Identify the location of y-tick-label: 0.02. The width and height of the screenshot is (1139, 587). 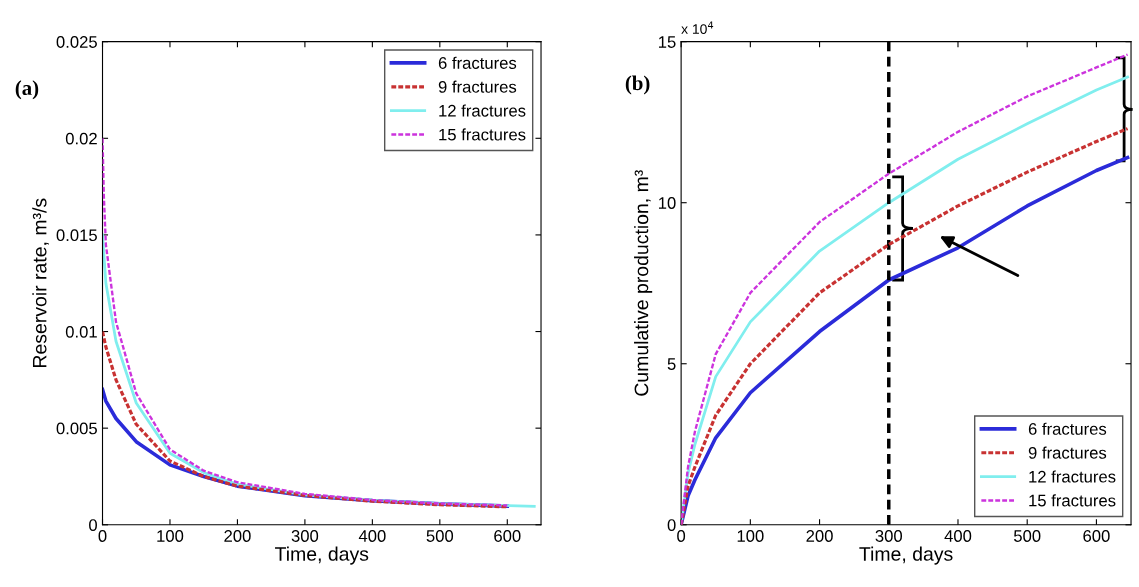
(81, 138).